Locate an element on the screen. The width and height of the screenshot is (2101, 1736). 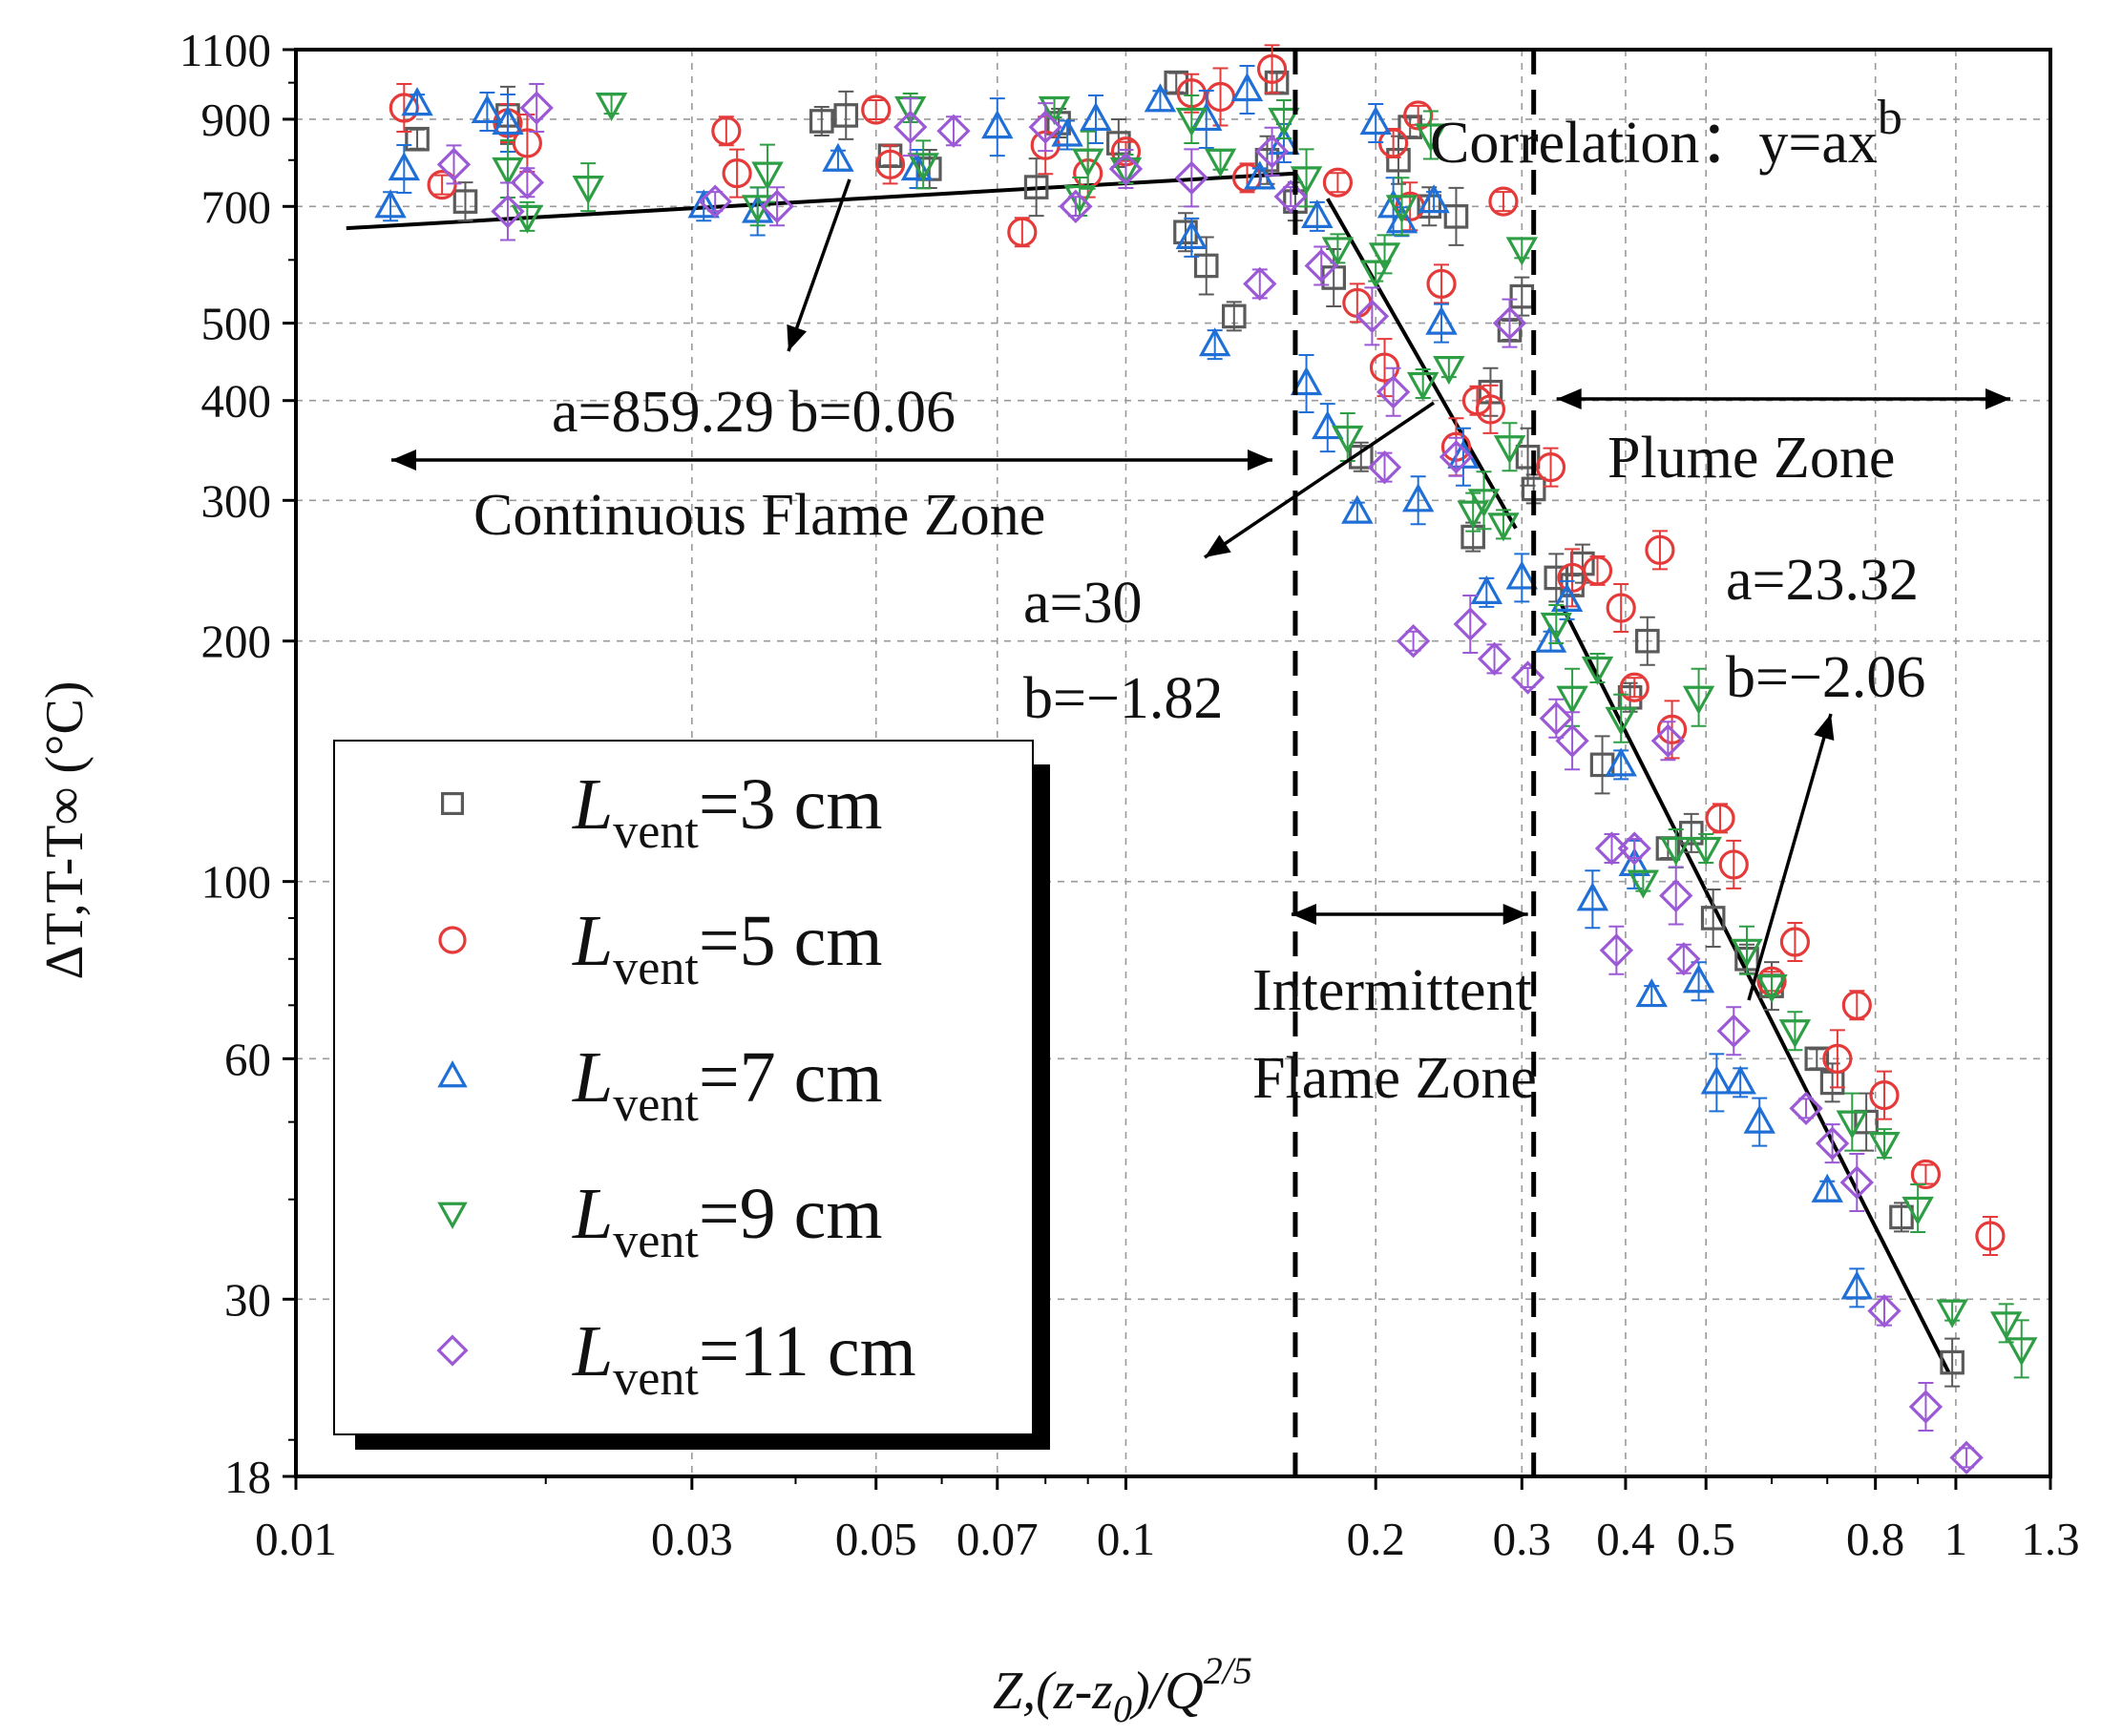
x-tick-label: 1 is located at coordinates (1956, 1539).